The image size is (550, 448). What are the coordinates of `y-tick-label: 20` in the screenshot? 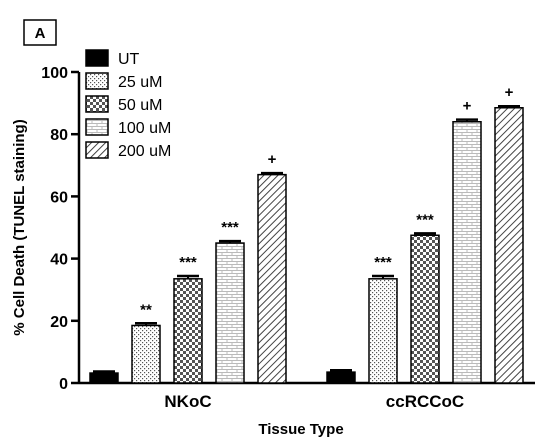 It's located at (59, 322).